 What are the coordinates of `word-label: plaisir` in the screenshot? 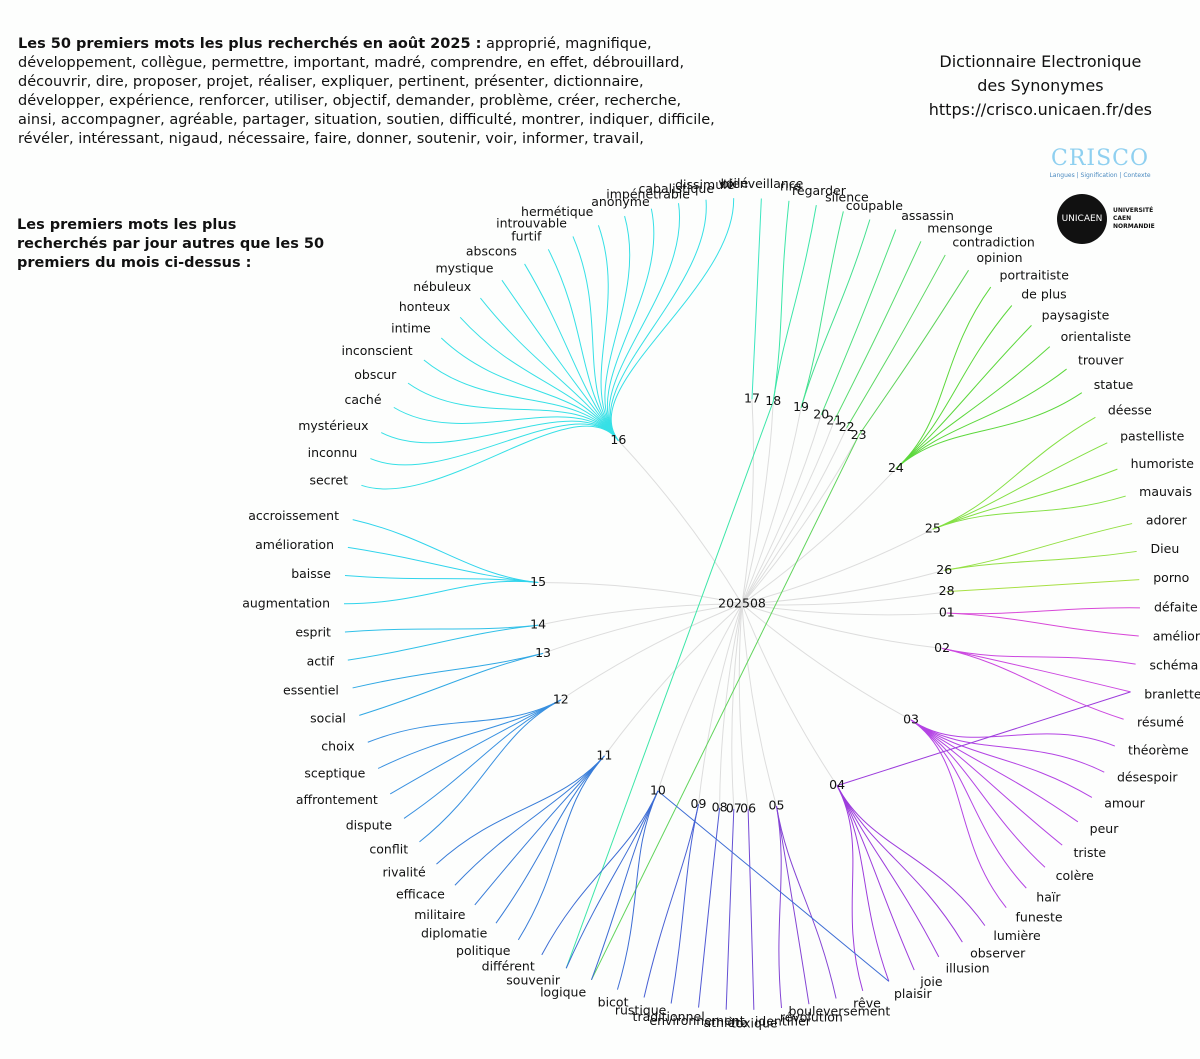 It's located at (913, 993).